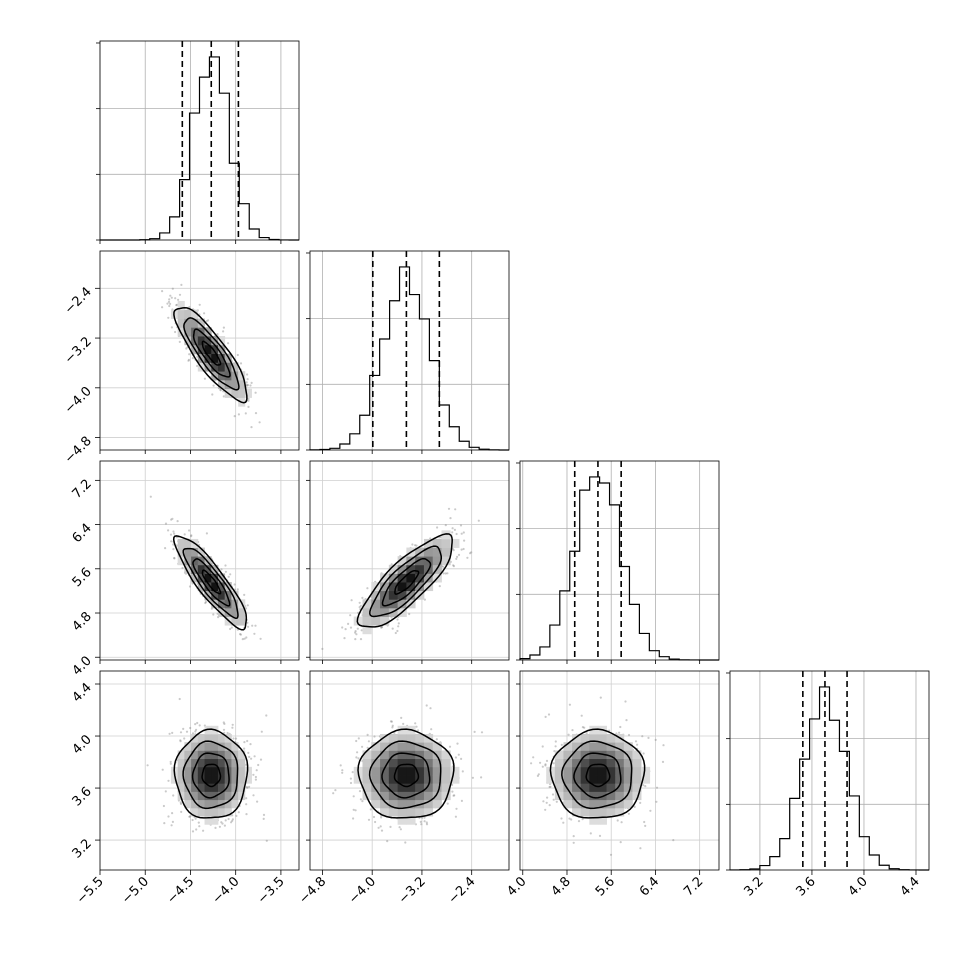 This screenshot has width=970, height=970. What do you see at coordinates (82, 665) in the screenshot?
I see `y-tick-label: 4.0` at bounding box center [82, 665].